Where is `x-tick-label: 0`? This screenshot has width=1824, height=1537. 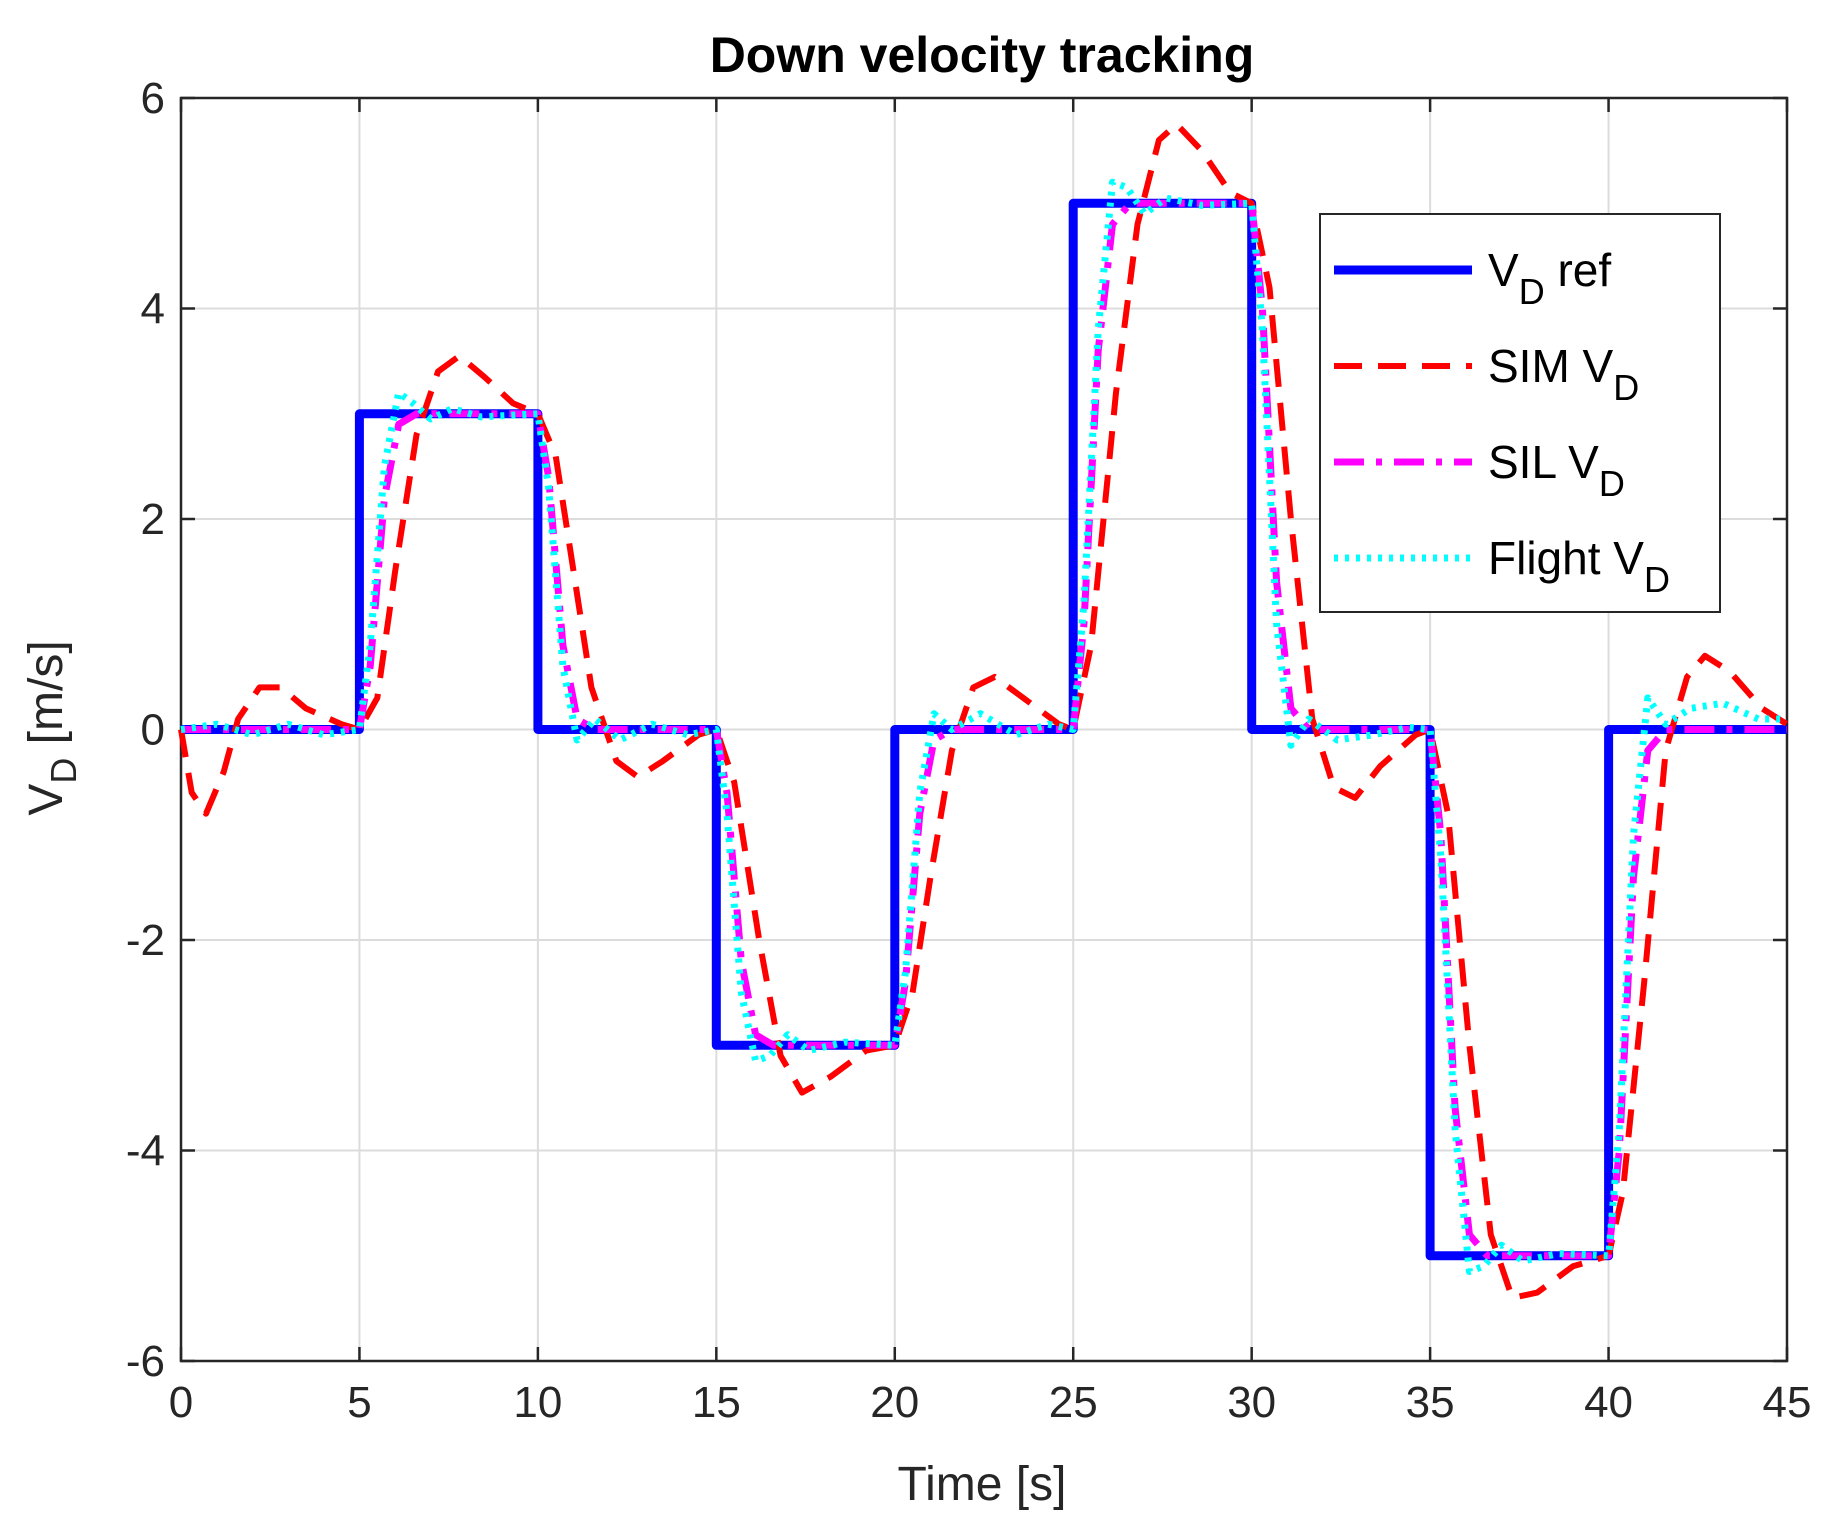
x-tick-label: 0 is located at coordinates (181, 1402).